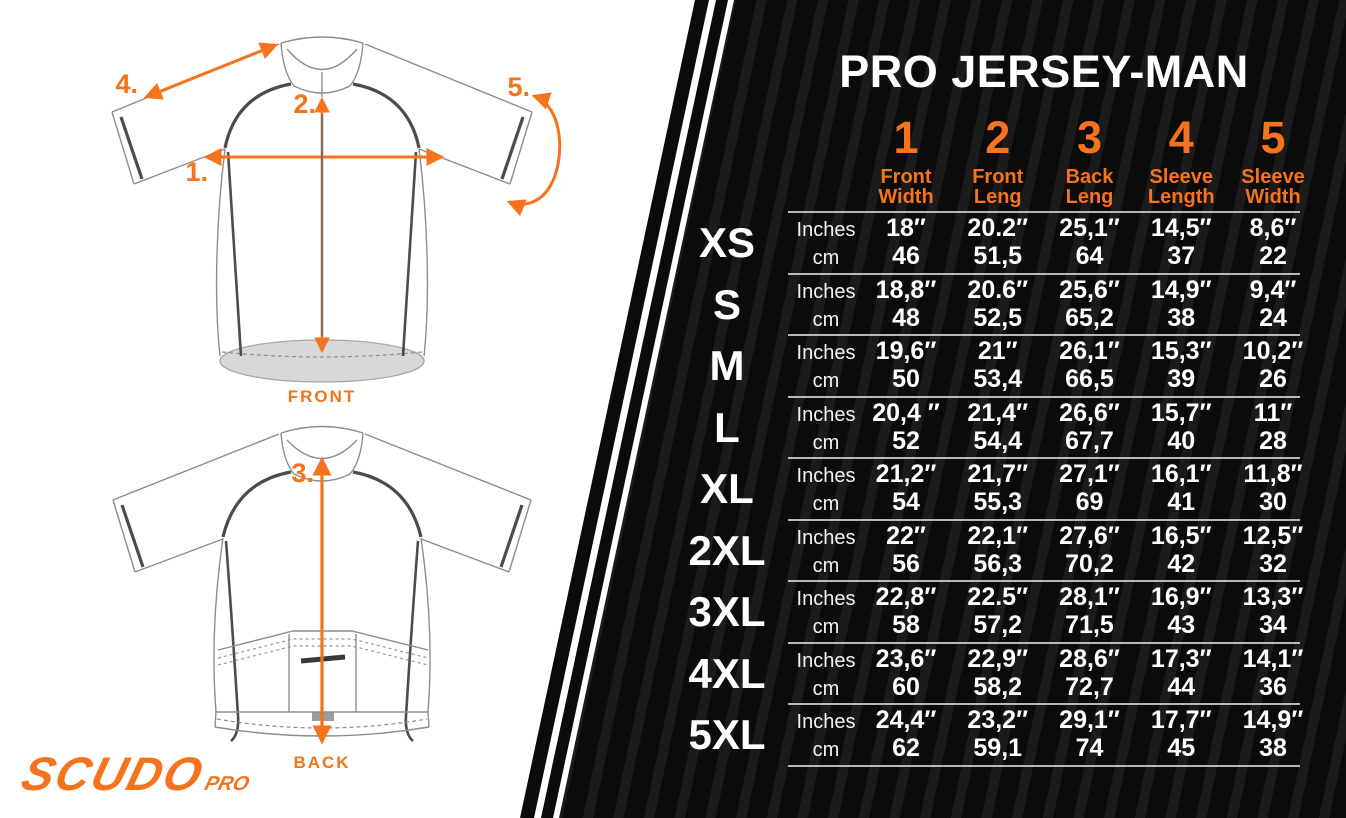 The height and width of the screenshot is (818, 1346). Describe the element at coordinates (1089, 502) in the screenshot. I see `cm-value: 69` at that location.